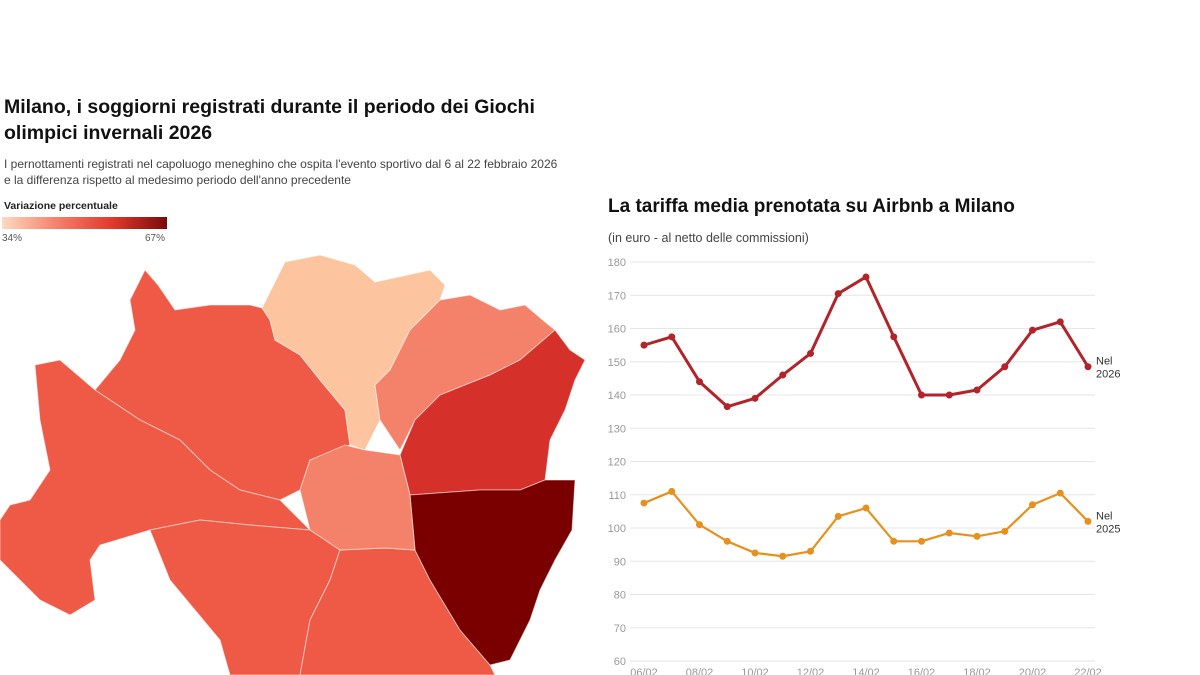 This screenshot has height=675, width=1200. I want to click on y-tick-label: 120, so click(617, 463).